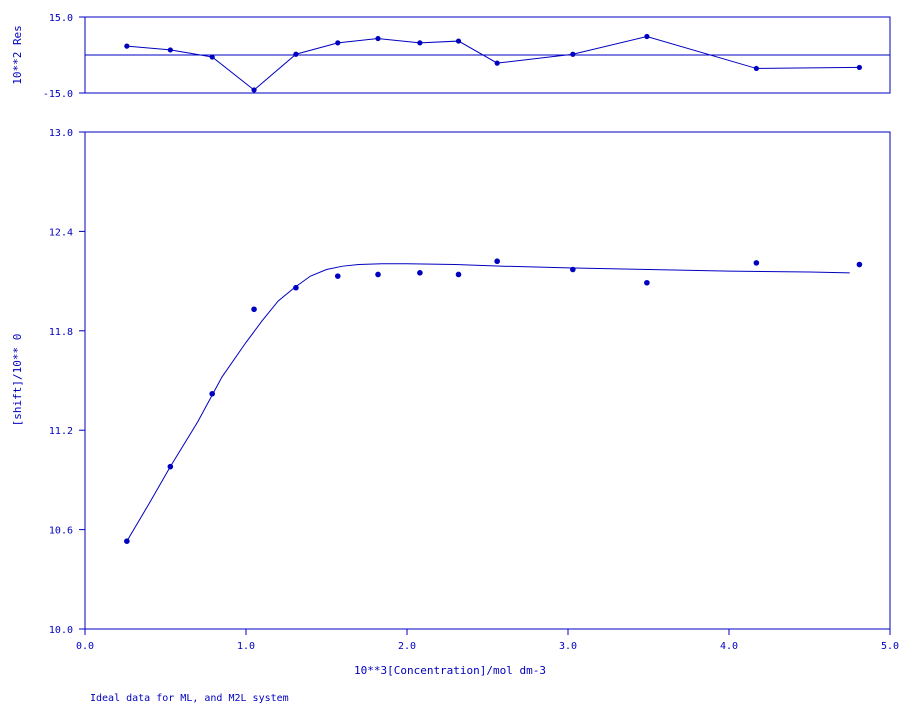 This screenshot has height=706, width=915. Describe the element at coordinates (189, 698) in the screenshot. I see `figure-caption: Ideal data for ML, and M2L system` at that location.